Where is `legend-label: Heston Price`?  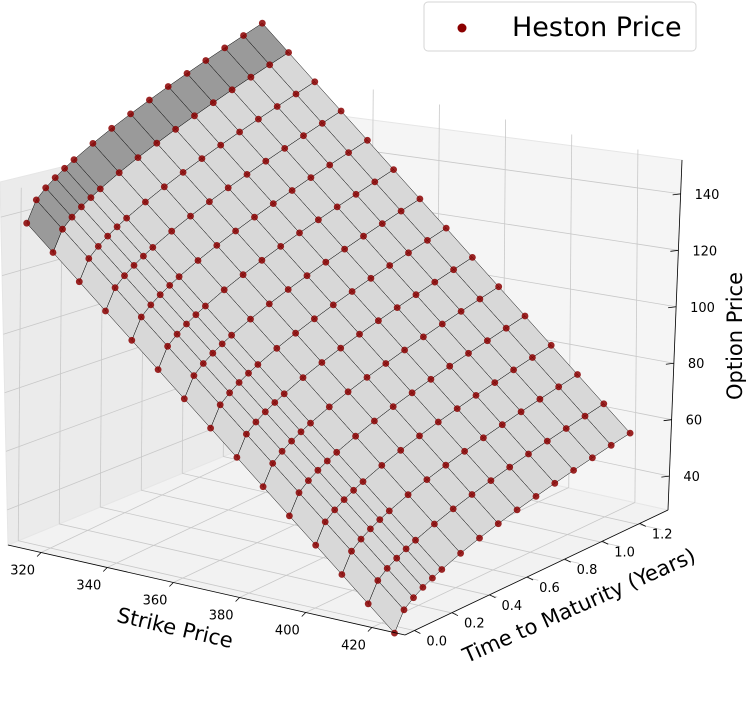
legend-label: Heston Price is located at coordinates (597, 27).